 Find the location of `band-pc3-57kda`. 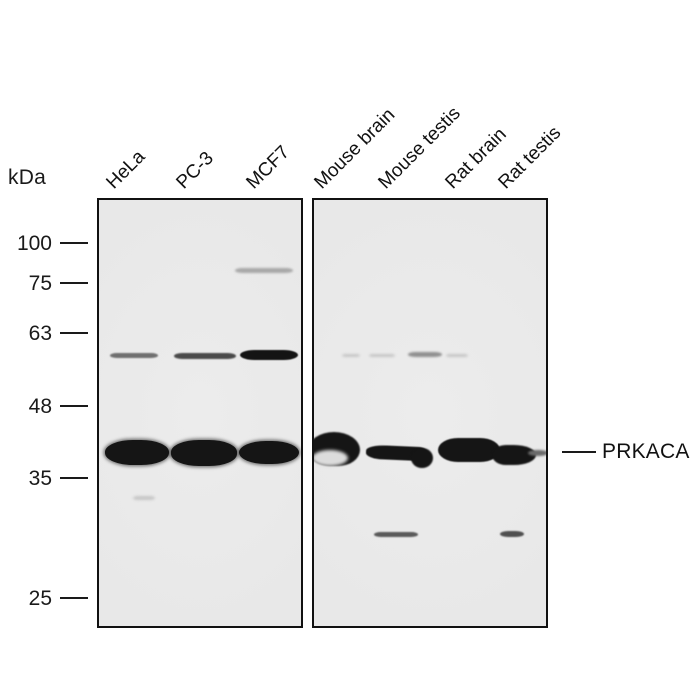

band-pc3-57kda is located at coordinates (205, 356).